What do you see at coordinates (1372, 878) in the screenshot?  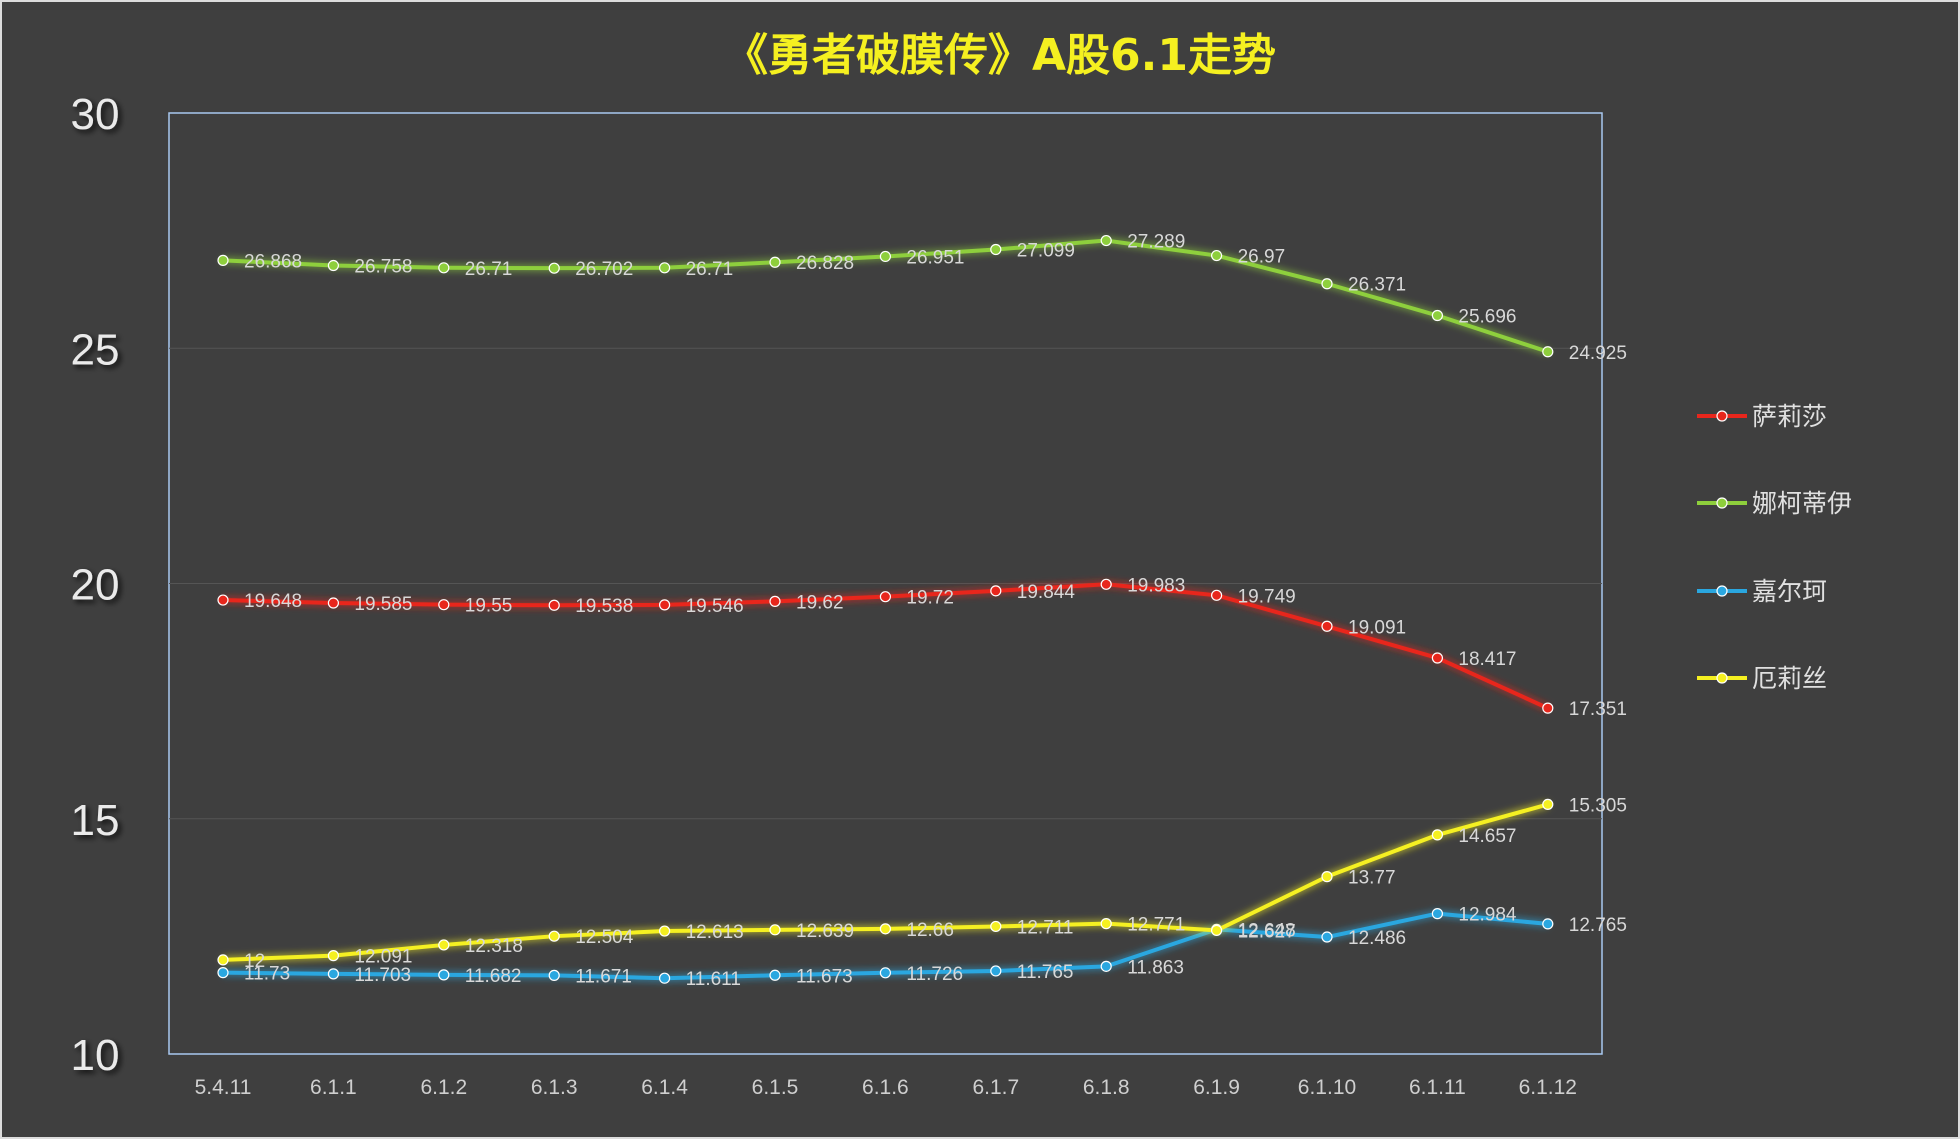 I see `data-label: 13.77` at bounding box center [1372, 878].